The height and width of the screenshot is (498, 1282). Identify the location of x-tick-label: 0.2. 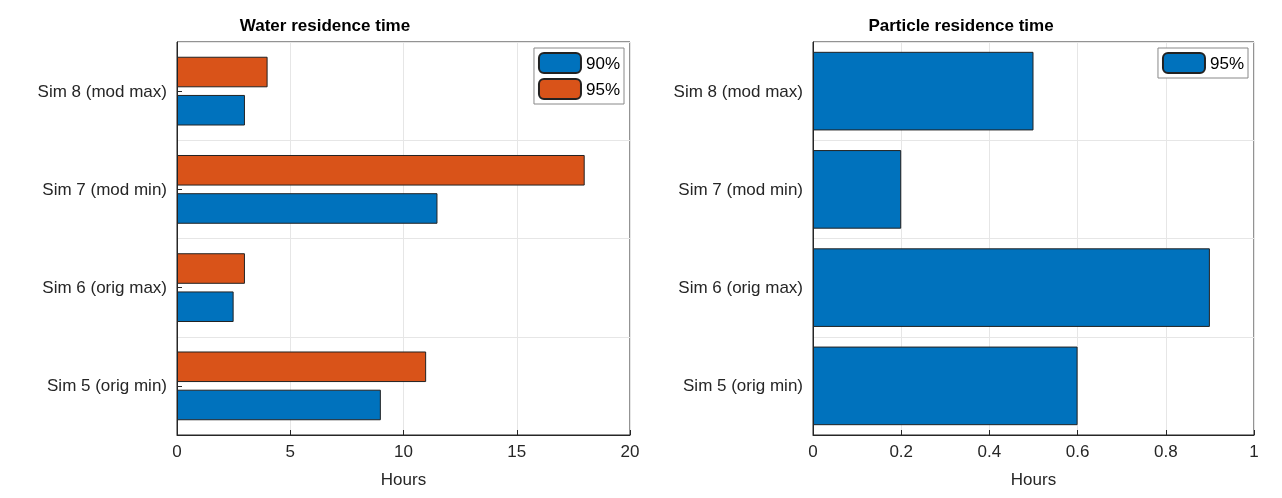
(901, 451).